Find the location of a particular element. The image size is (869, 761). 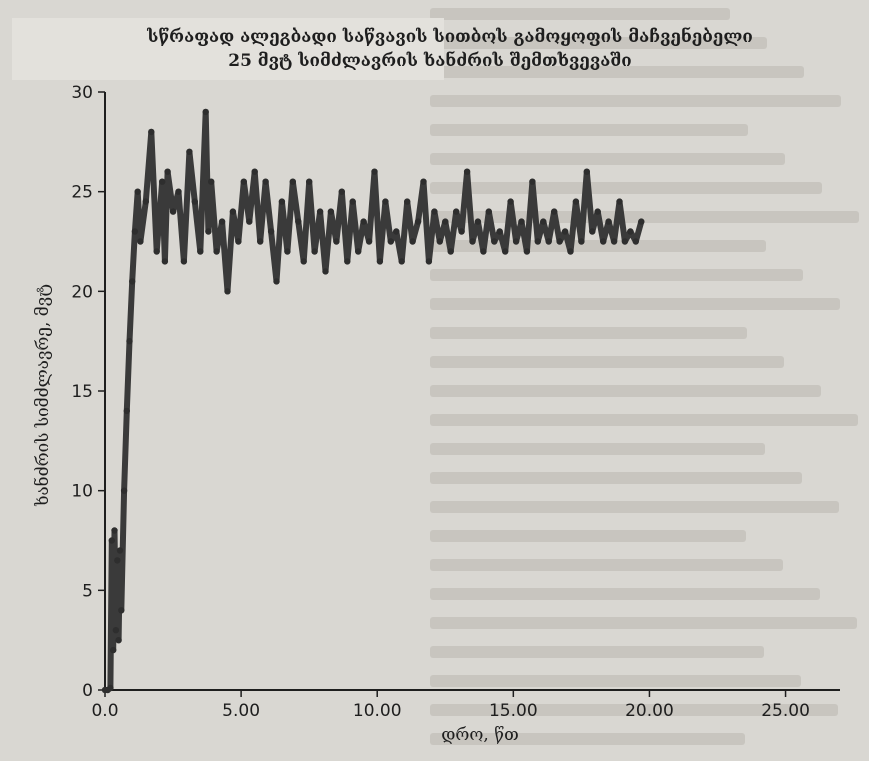

x-tick-label: 10.00 is located at coordinates (377, 711).